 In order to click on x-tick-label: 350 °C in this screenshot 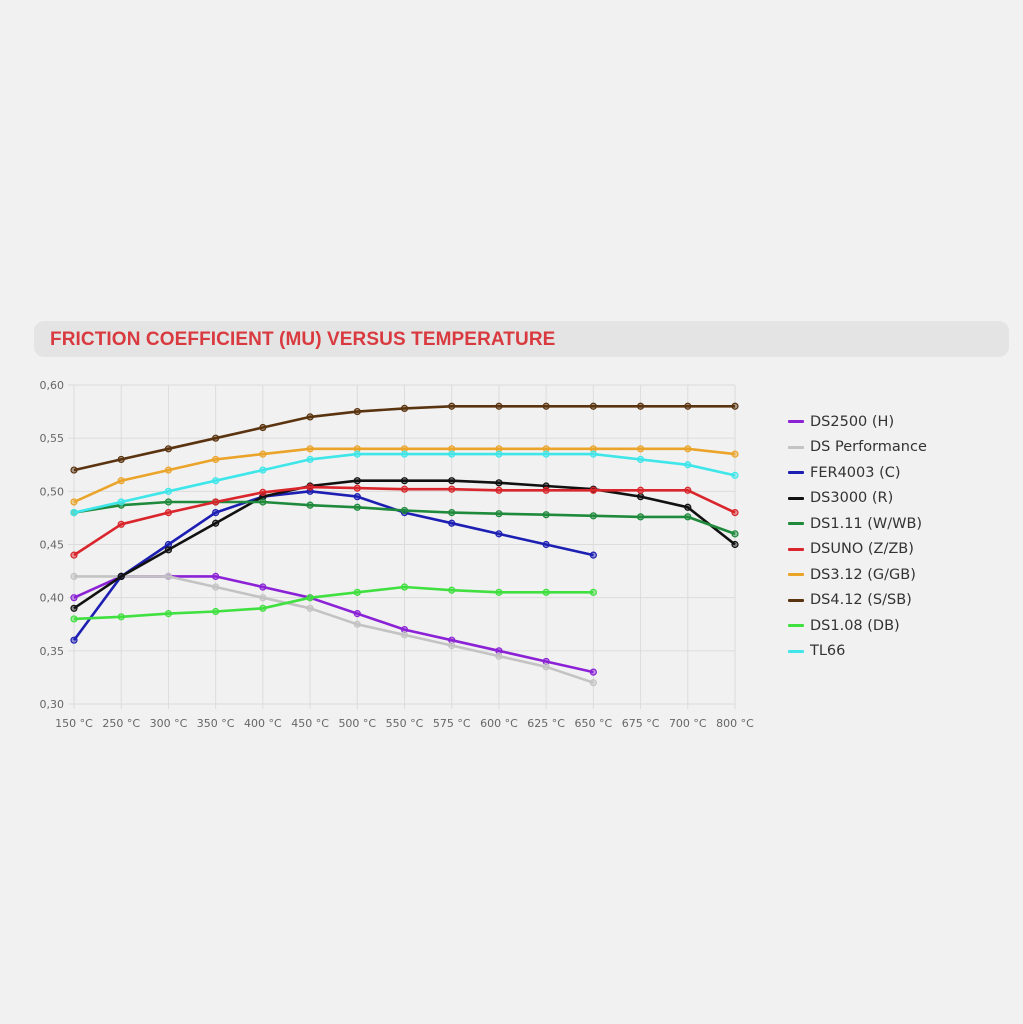, I will do `click(216, 723)`.